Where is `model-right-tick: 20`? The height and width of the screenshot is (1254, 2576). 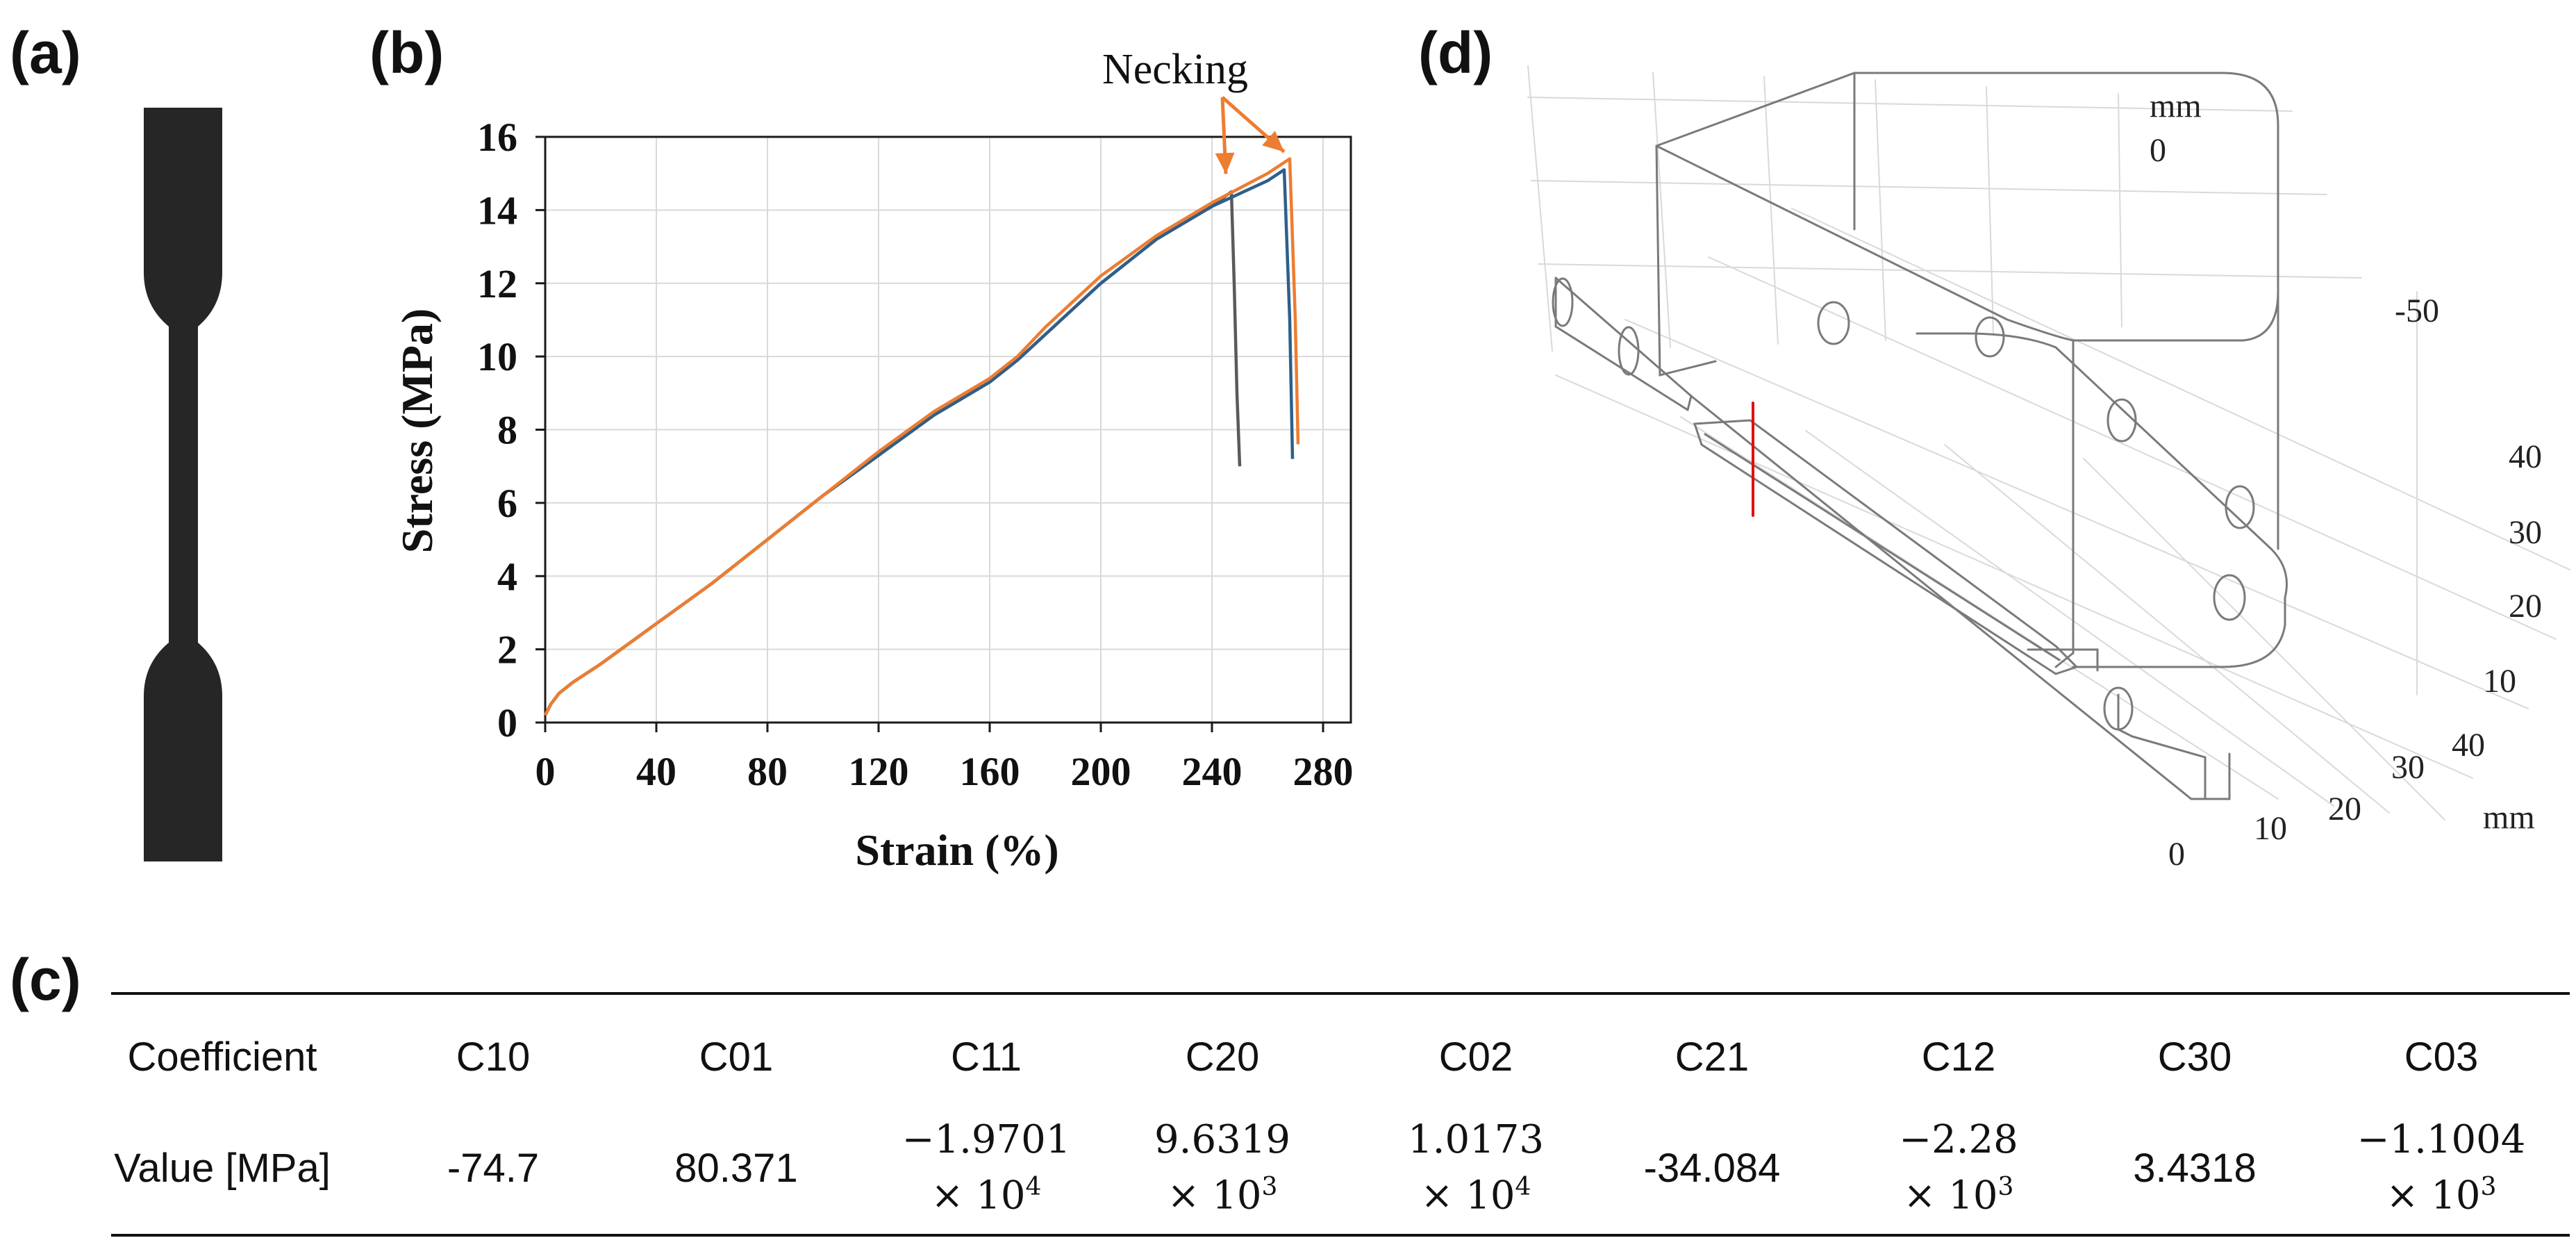 model-right-tick: 20 is located at coordinates (2525, 606).